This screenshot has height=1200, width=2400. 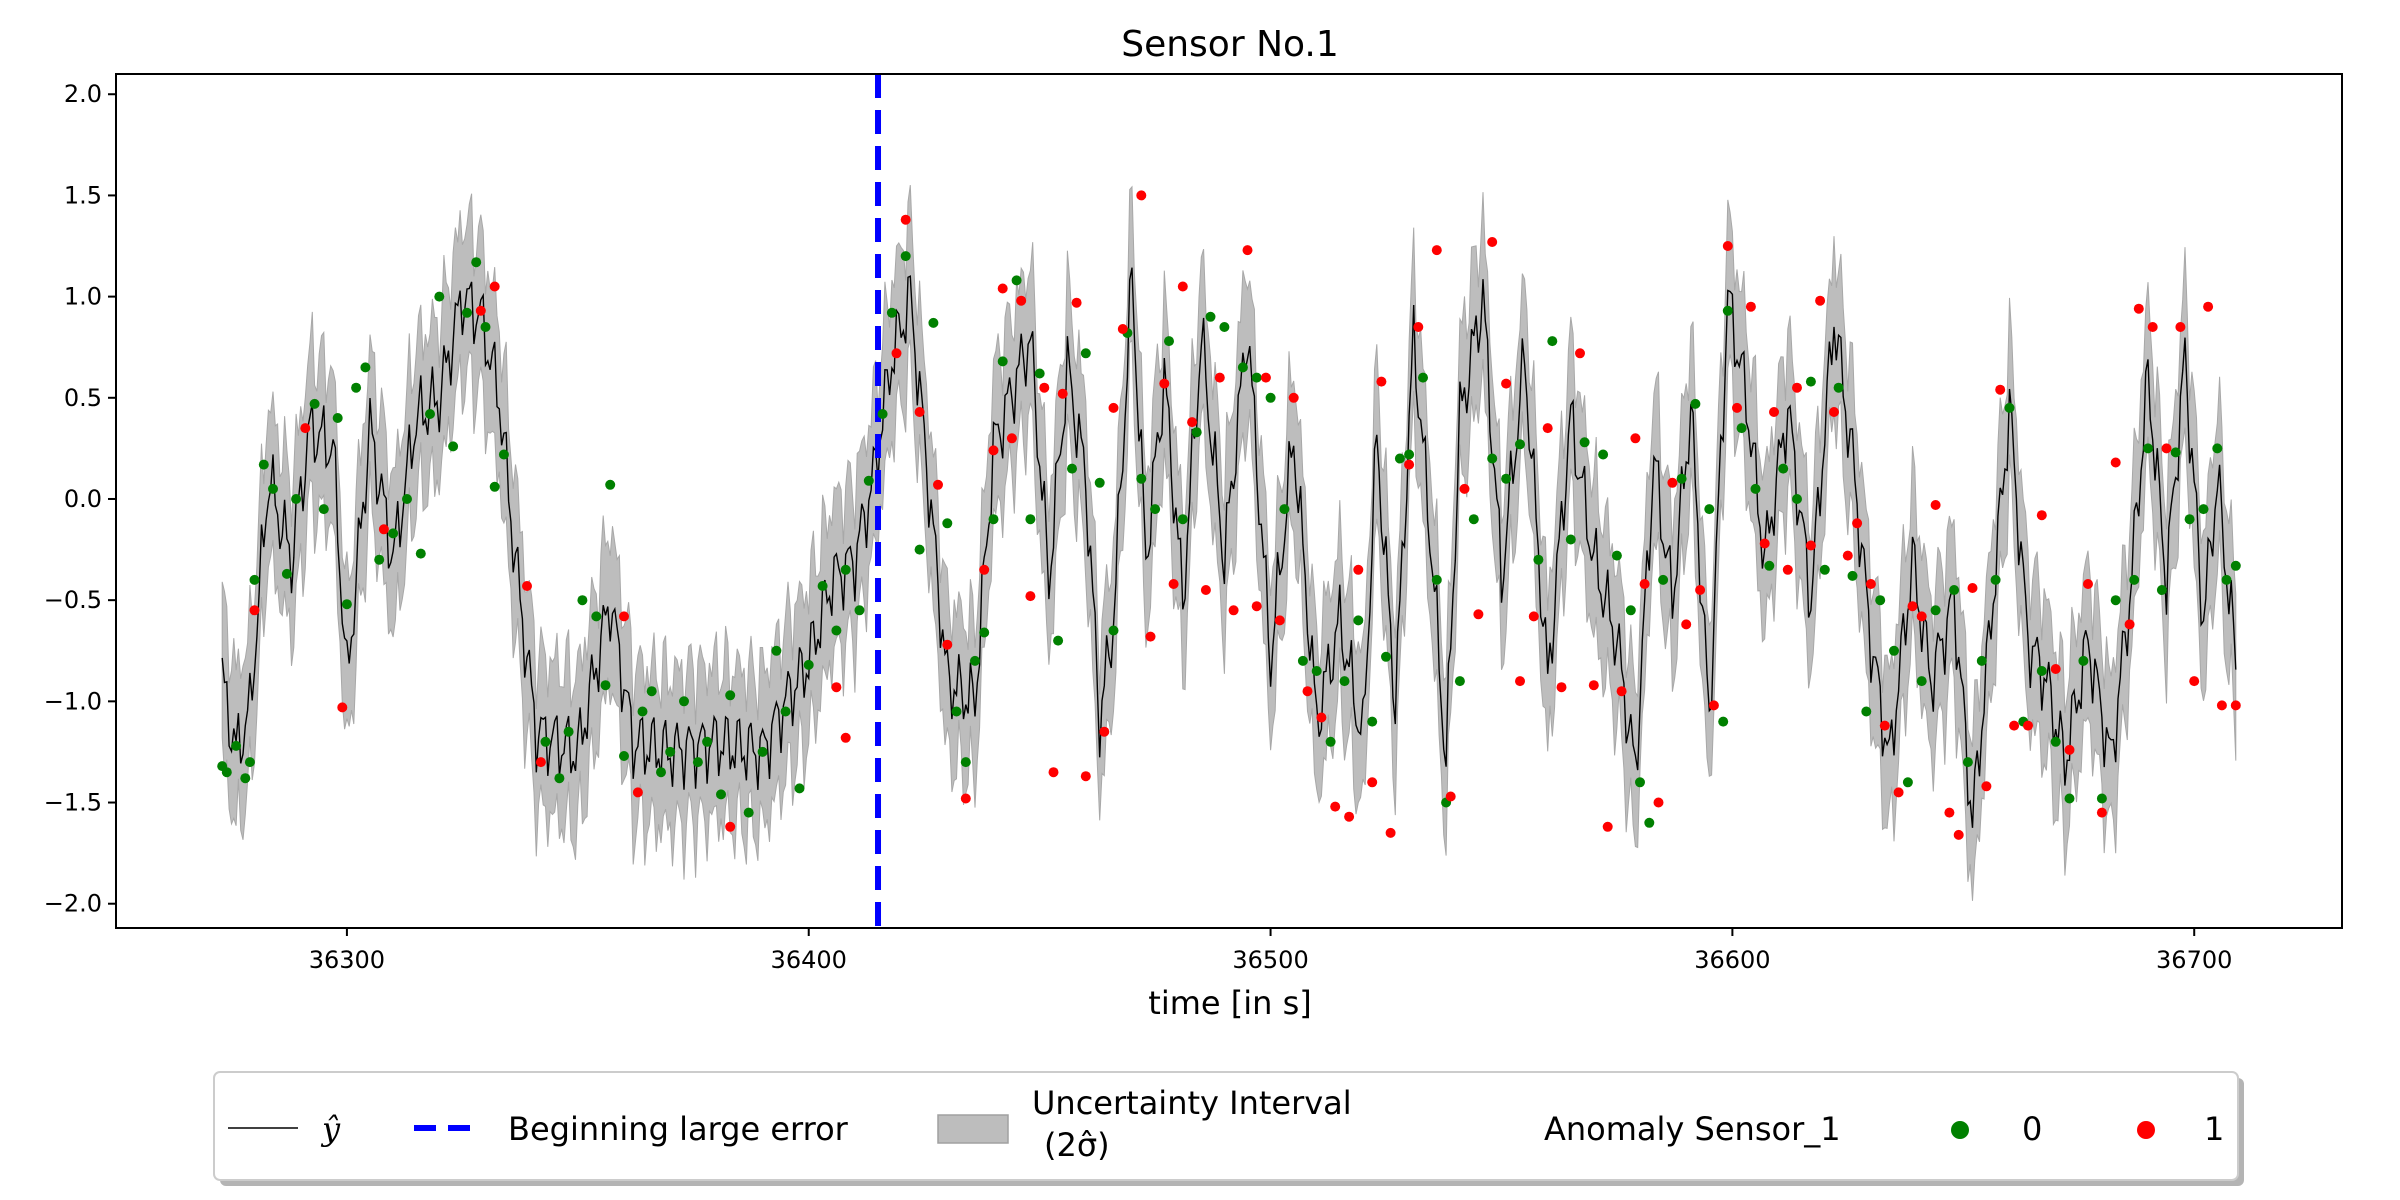 What do you see at coordinates (1230, 44) in the screenshot?
I see `chart-title: Sensor No.1` at bounding box center [1230, 44].